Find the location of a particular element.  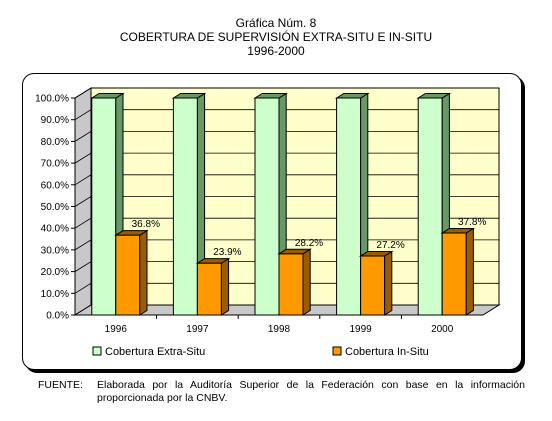

y-tick-label: 0.0% is located at coordinates (57, 316).